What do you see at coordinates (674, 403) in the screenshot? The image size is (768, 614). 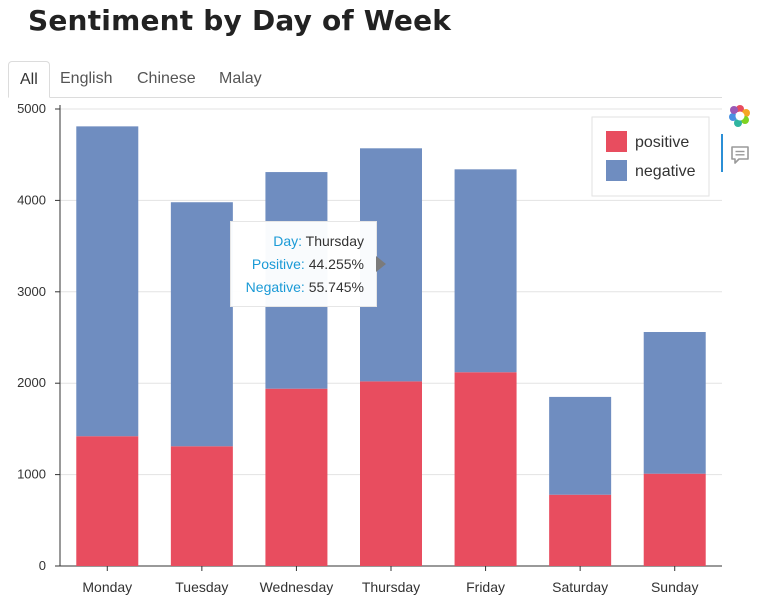 I see `bar-negative-sunday` at bounding box center [674, 403].